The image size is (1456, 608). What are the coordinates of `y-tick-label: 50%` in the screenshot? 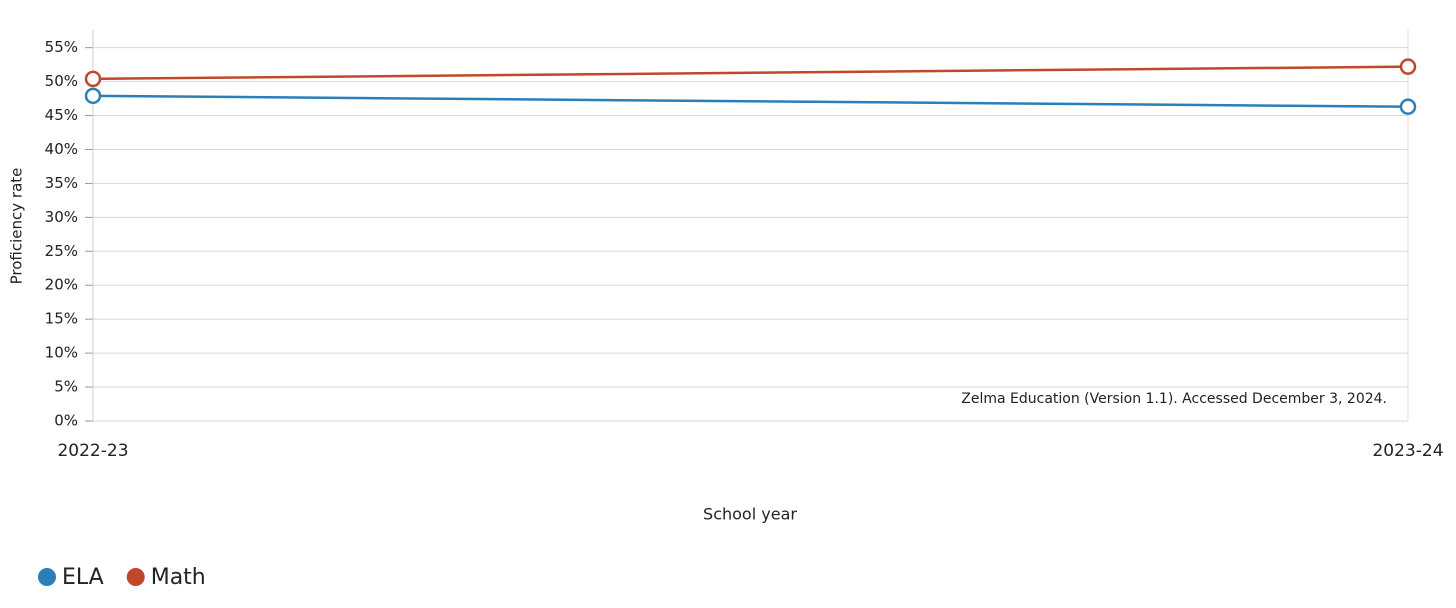 It's located at (61, 81).